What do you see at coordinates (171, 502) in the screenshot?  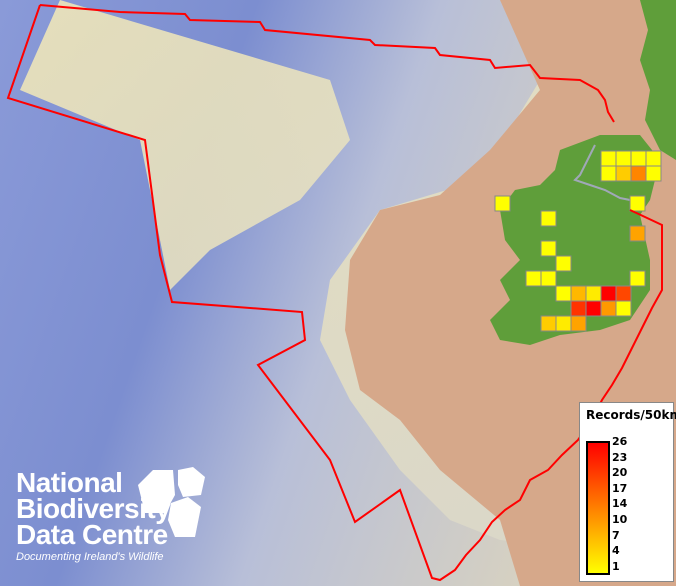 I see `logo-hexagon-icon` at bounding box center [171, 502].